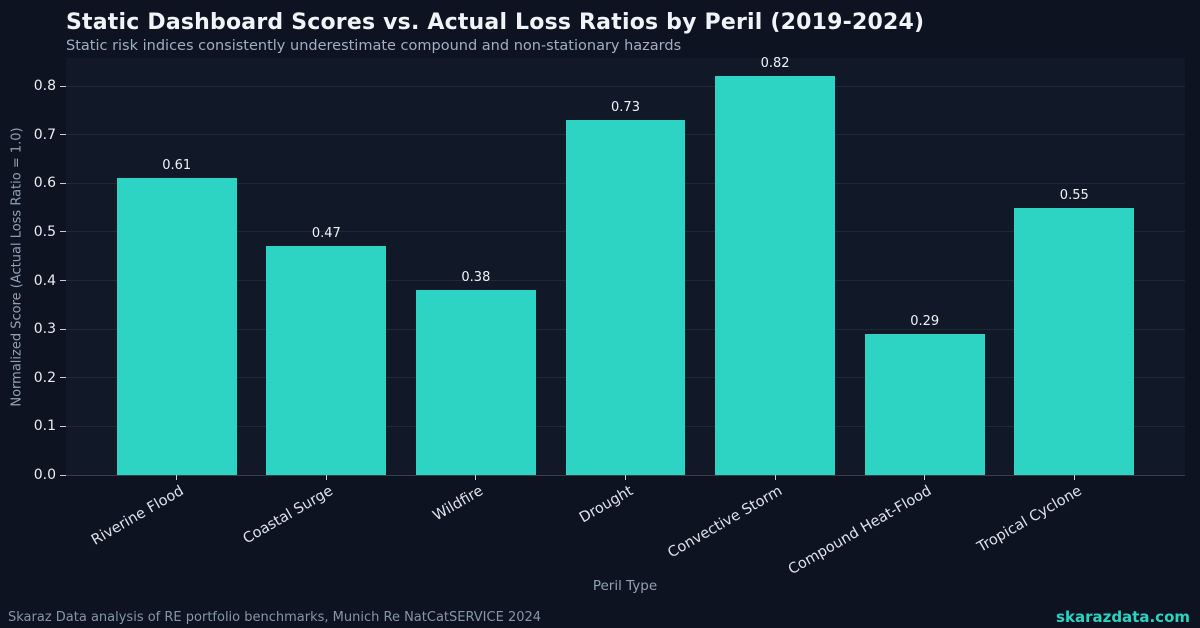 Image resolution: width=1200 pixels, height=628 pixels. What do you see at coordinates (625, 108) in the screenshot?
I see `bar-value-label: 0.73` at bounding box center [625, 108].